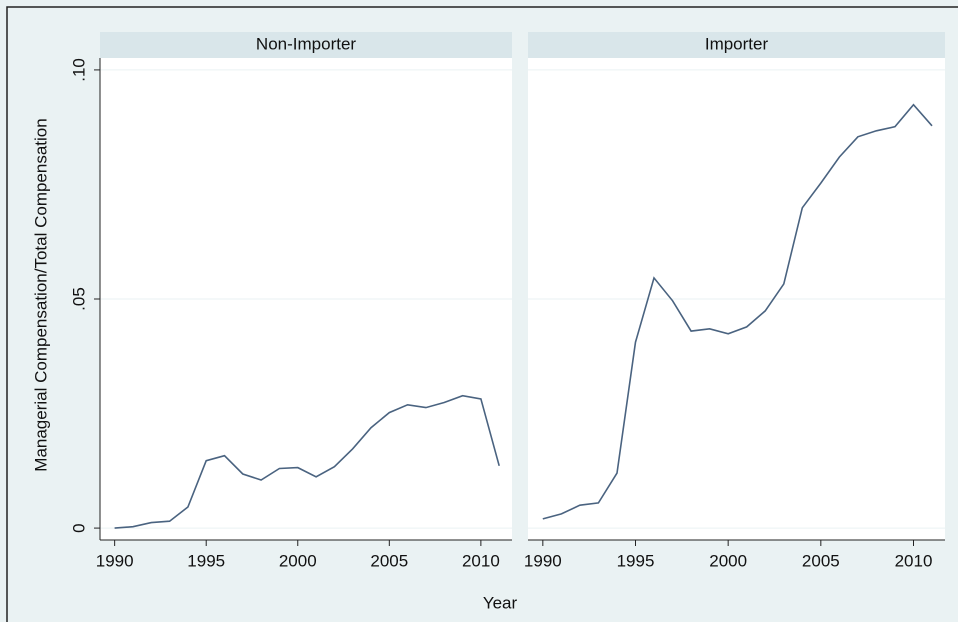 This screenshot has height=622, width=958. I want to click on x-axis-title: Year, so click(500, 602).